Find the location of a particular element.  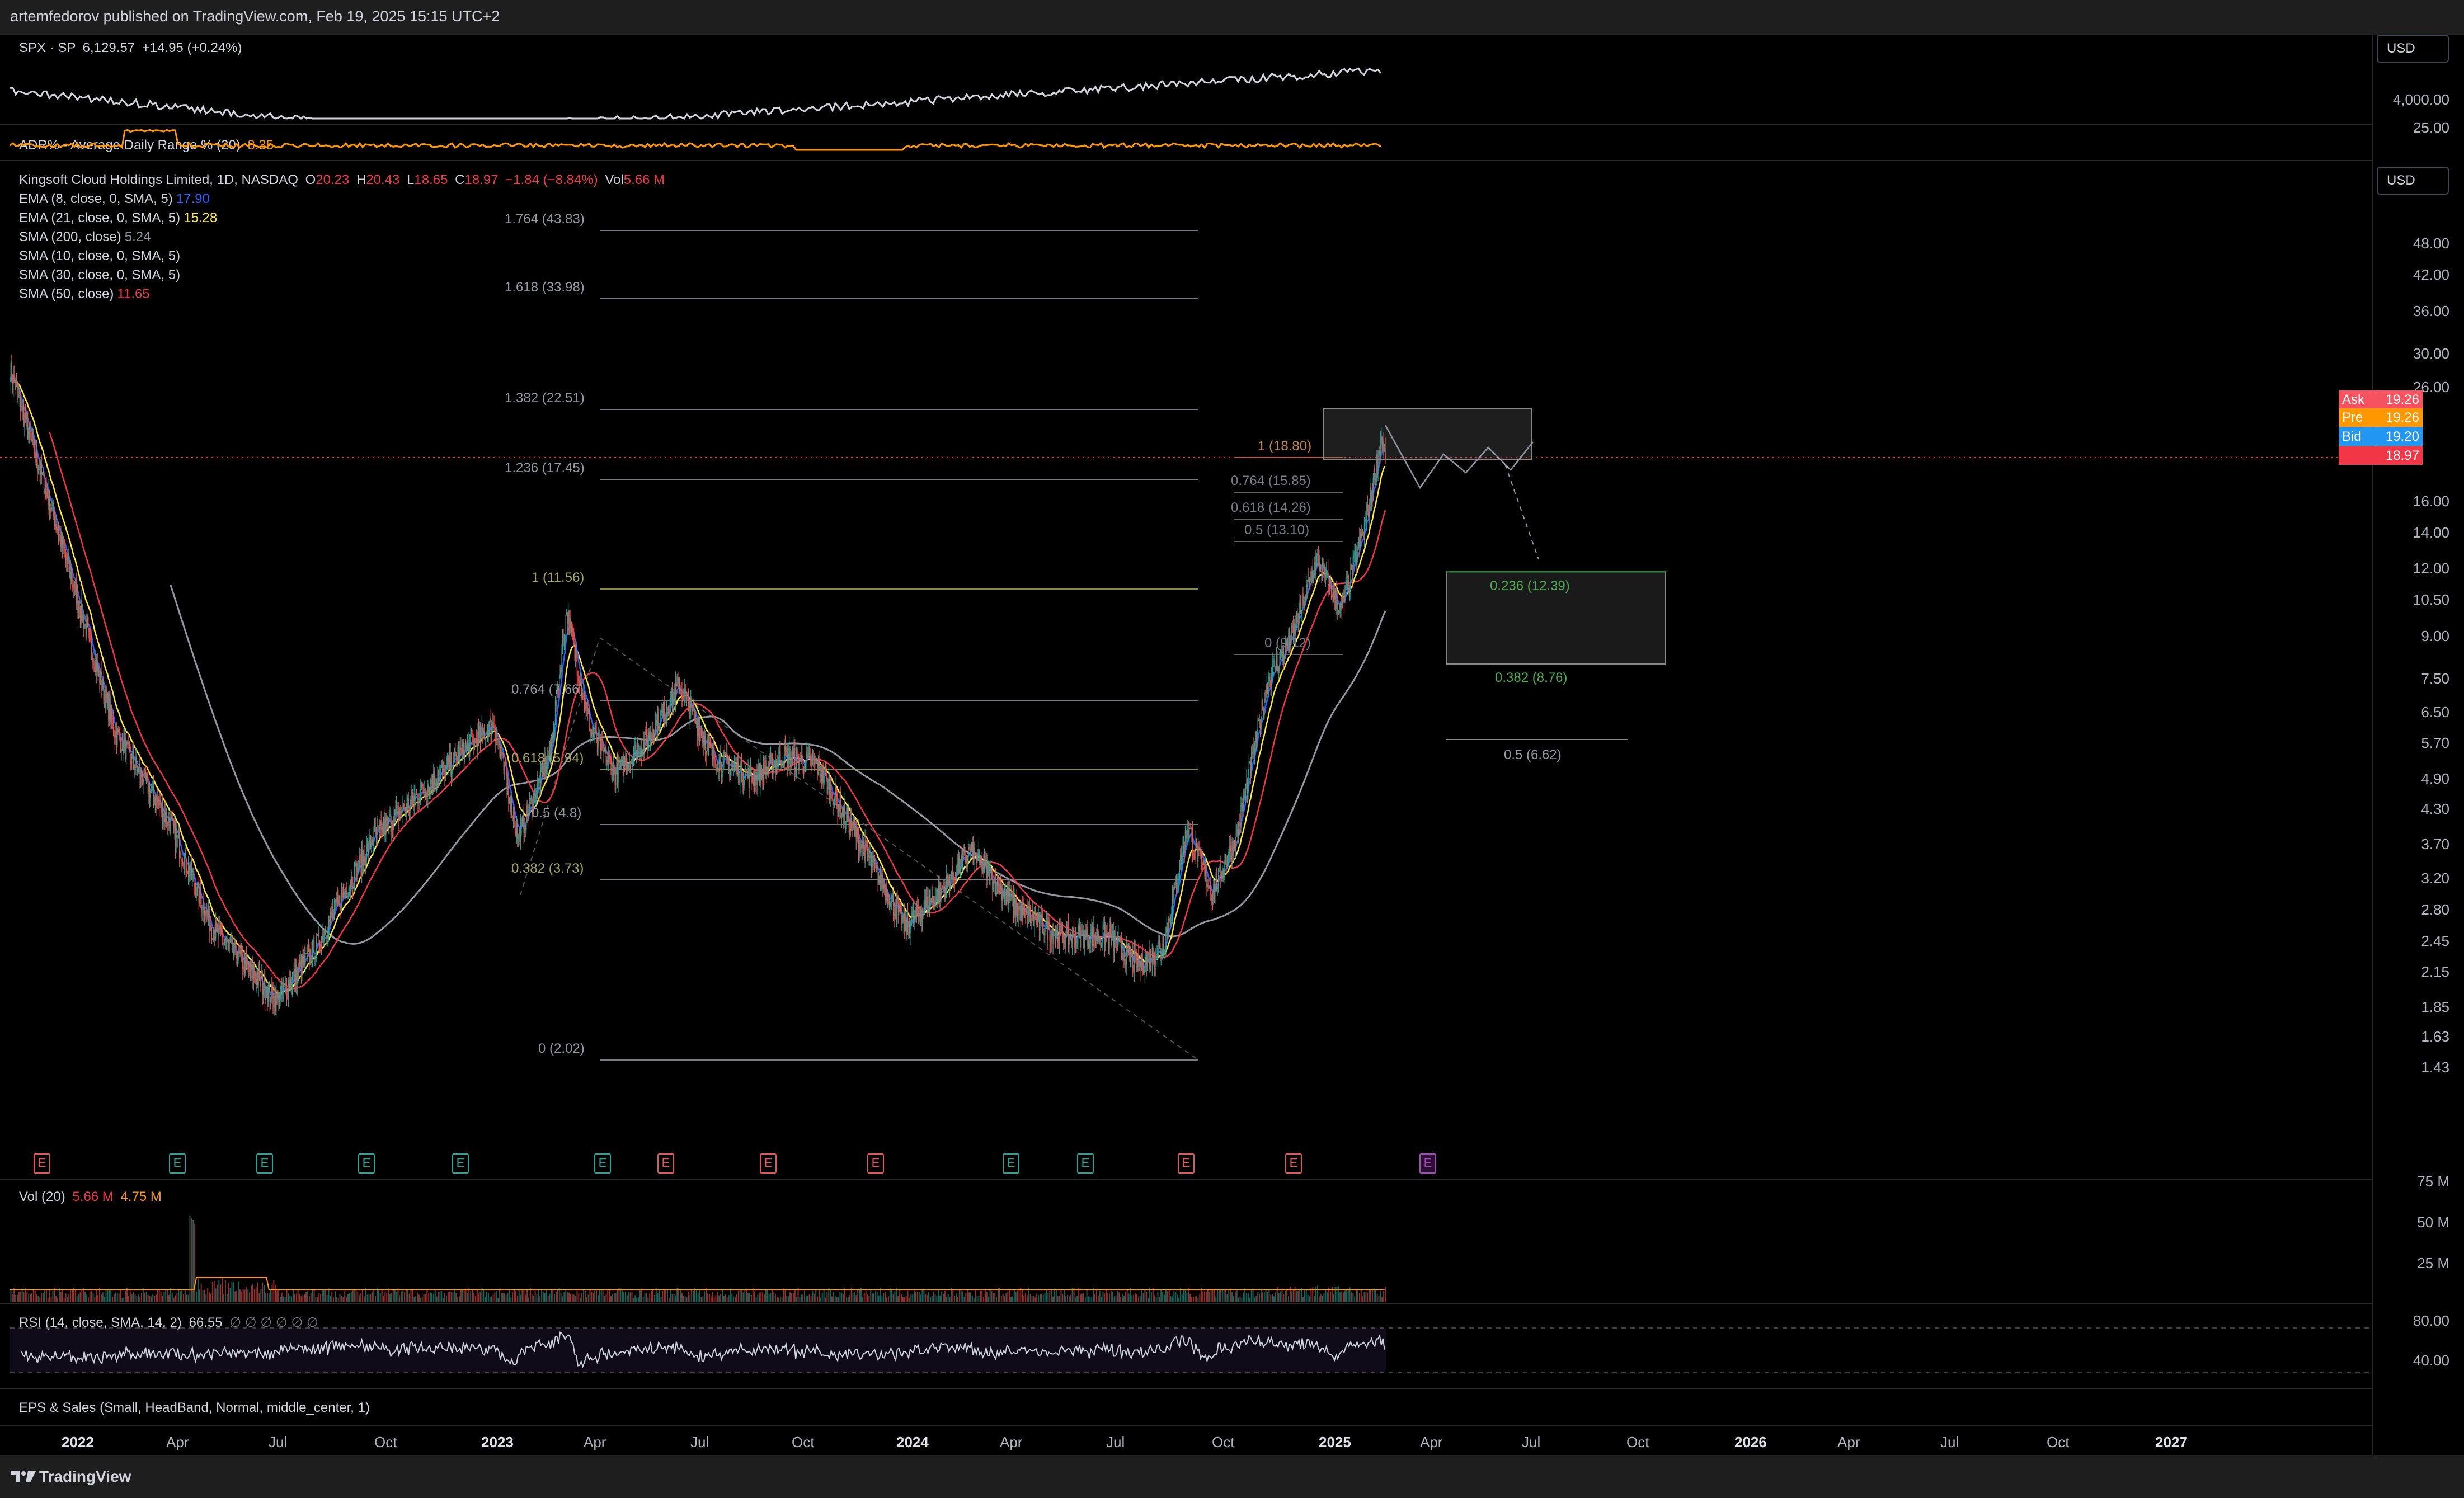

target-box is located at coordinates (1556, 618).